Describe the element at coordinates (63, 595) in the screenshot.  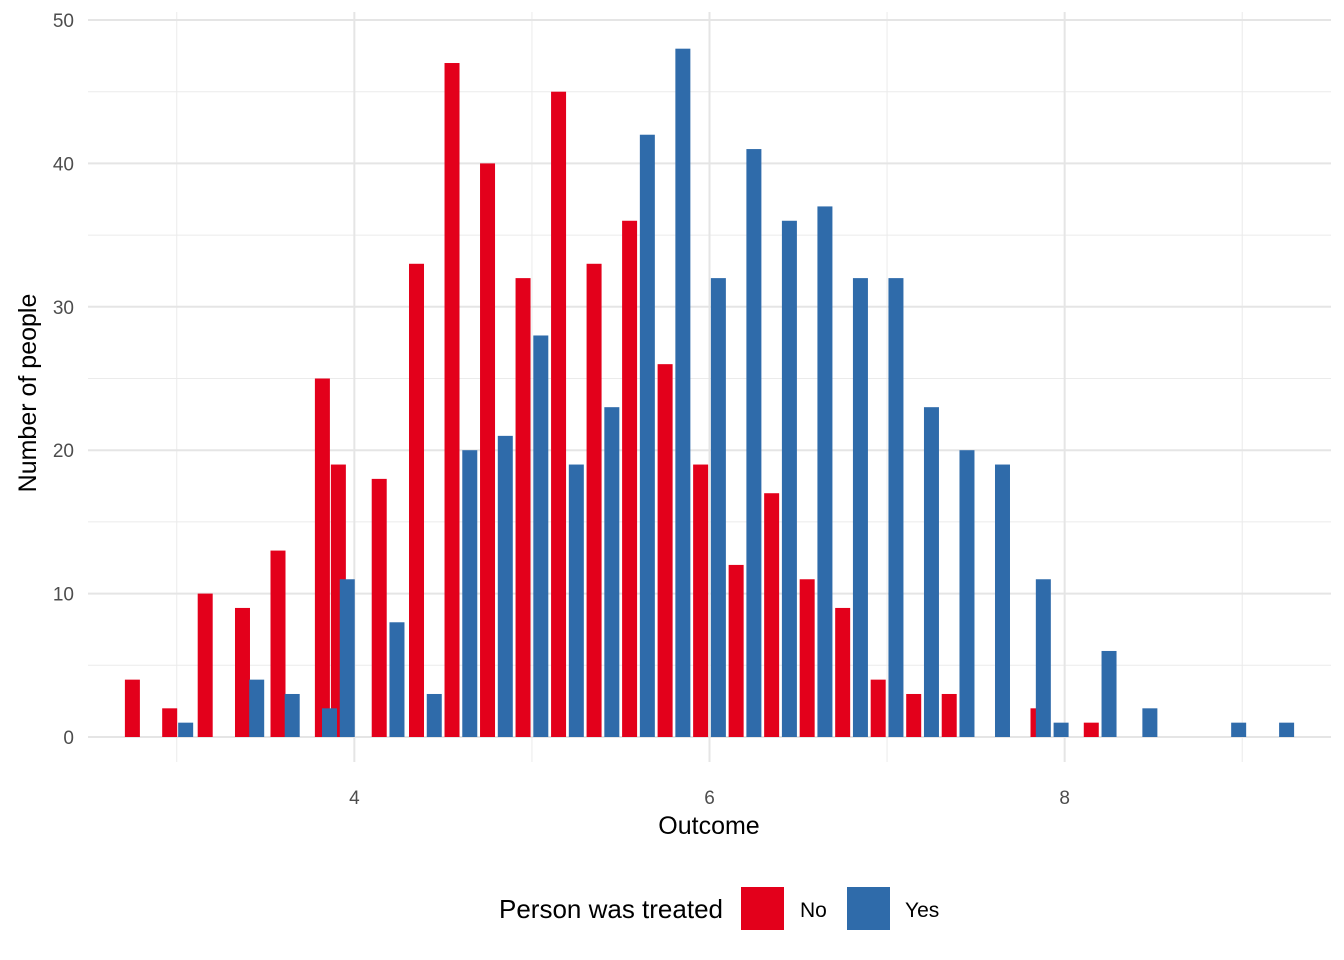
I see `y-tick-label: 10` at that location.